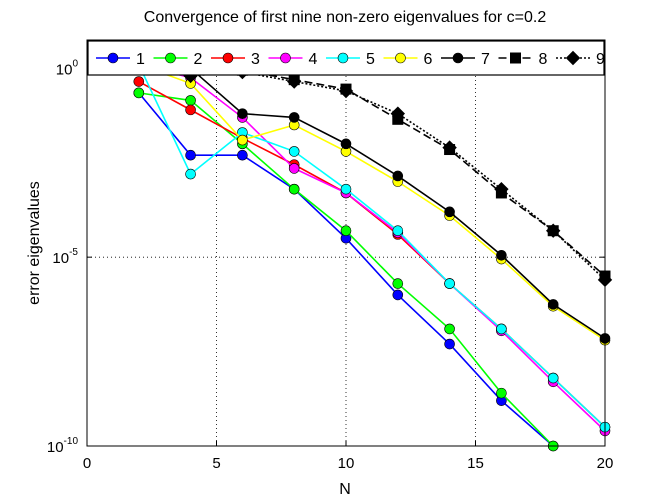  What do you see at coordinates (350, 59) in the screenshot?
I see `legend-item: 5` at bounding box center [350, 59].